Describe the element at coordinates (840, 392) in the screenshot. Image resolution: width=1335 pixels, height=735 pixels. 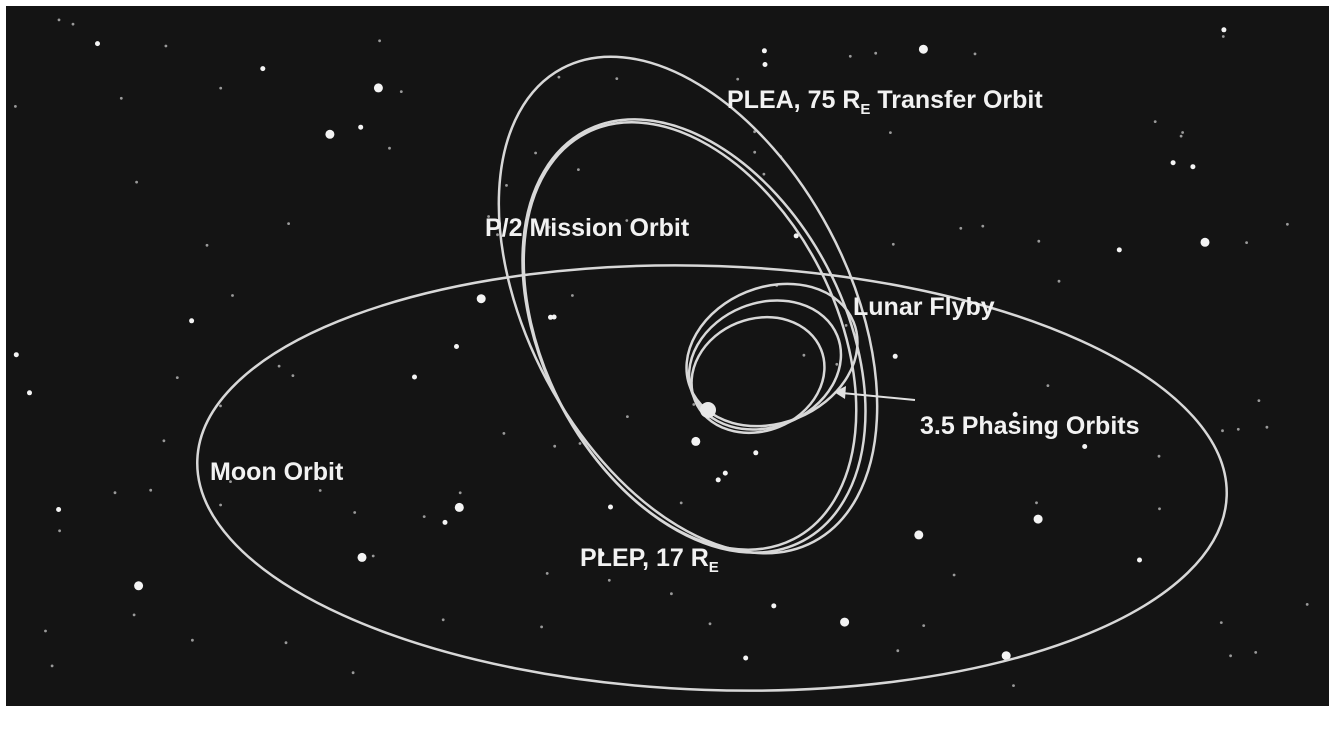
I see `arrow-head` at that location.